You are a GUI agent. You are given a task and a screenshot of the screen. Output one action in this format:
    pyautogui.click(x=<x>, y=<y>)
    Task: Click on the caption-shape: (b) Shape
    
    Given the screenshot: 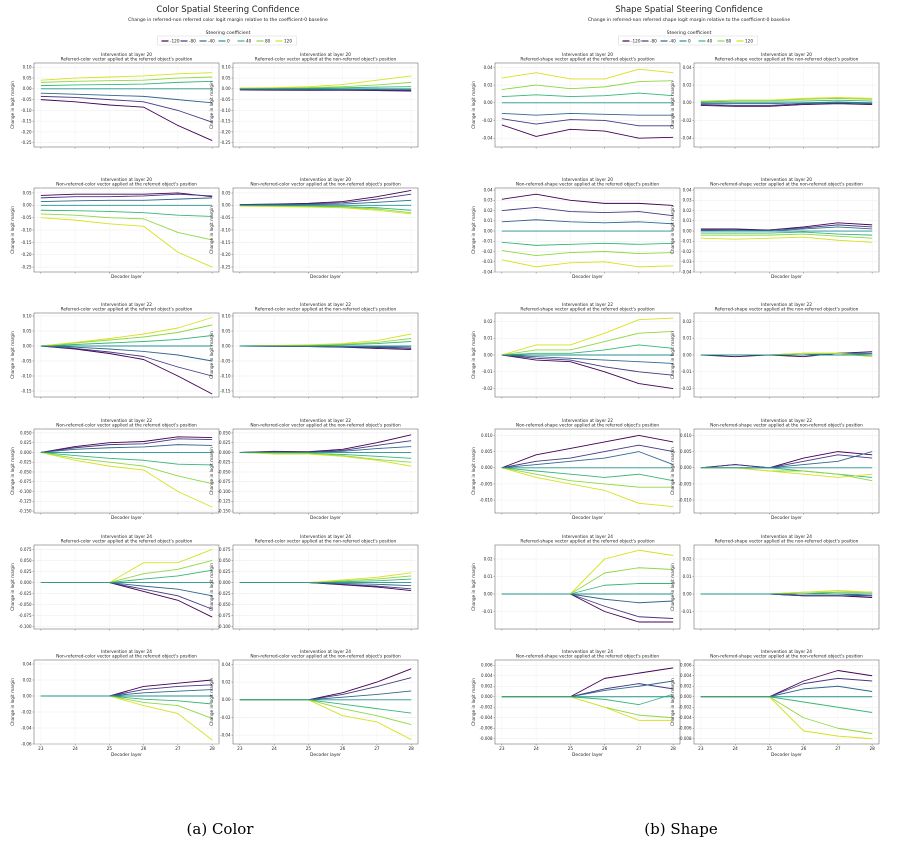 What is the action you would take?
    pyautogui.click(x=681, y=829)
    